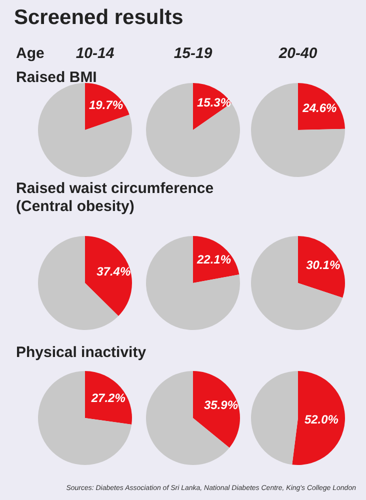 The image size is (366, 500). I want to click on text: 15-19, so click(193, 53).